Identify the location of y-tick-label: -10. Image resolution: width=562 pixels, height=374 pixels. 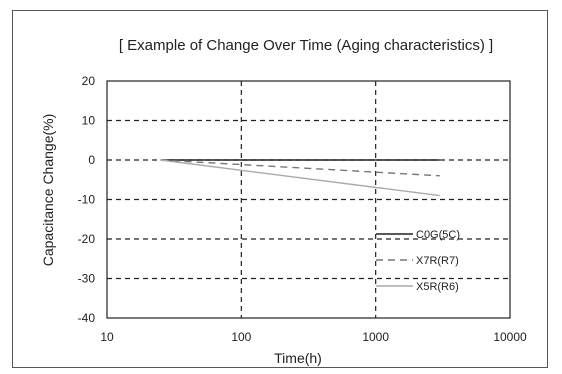
(87, 200).